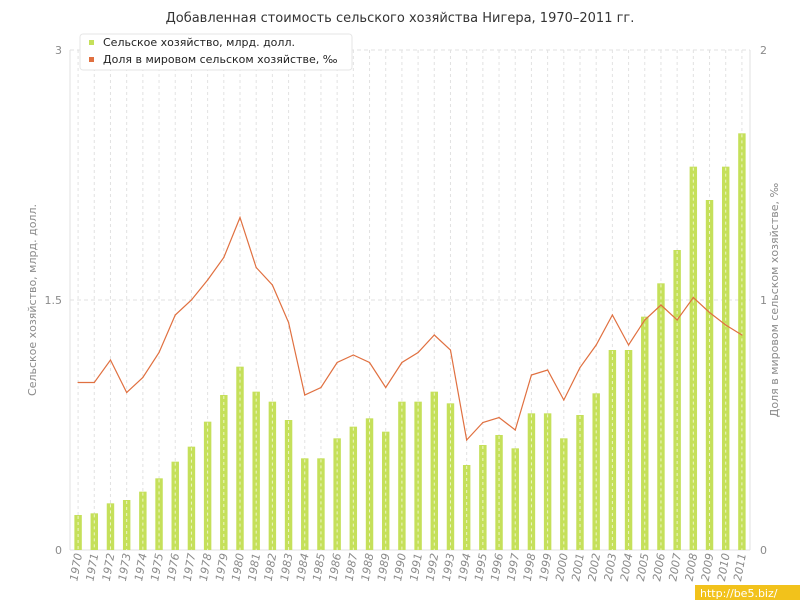  I want to click on x-tick-label: 1972, so click(109, 567).